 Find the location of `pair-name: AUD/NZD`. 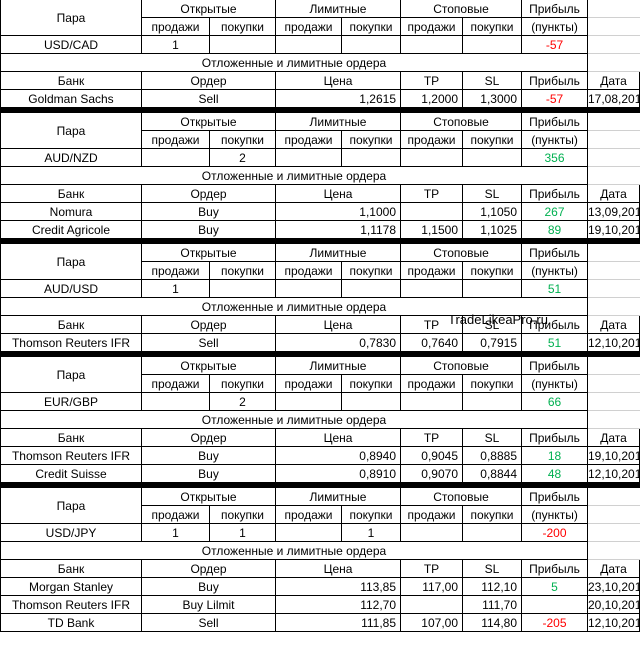

pair-name: AUD/NZD is located at coordinates (71, 158).